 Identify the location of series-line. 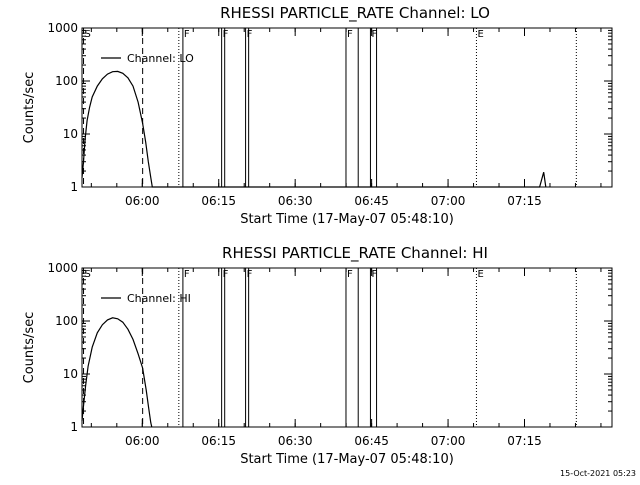
(117, 372).